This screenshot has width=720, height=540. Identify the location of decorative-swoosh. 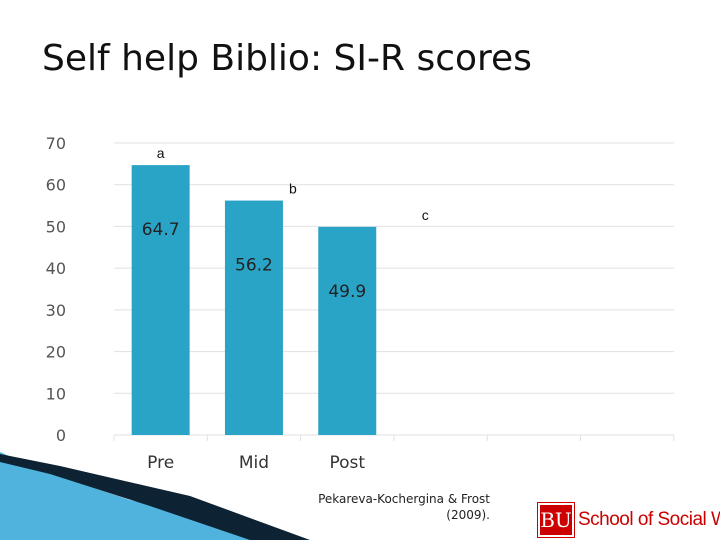
(155, 496).